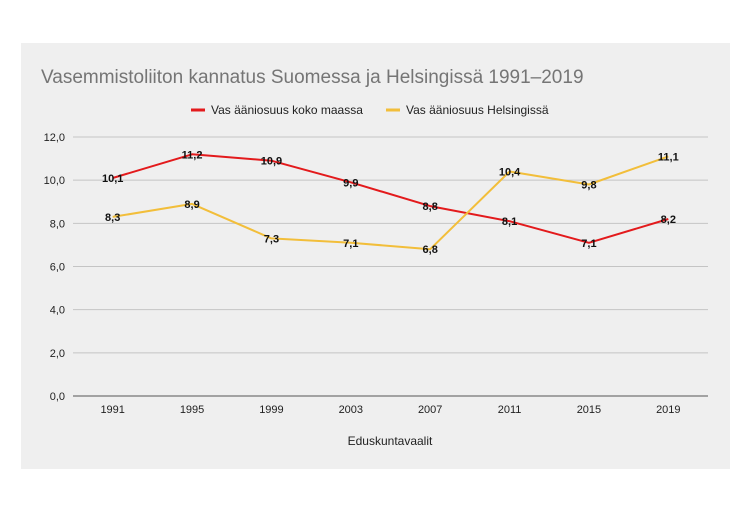  What do you see at coordinates (112, 218) in the screenshot?
I see `data-label: 8,3` at bounding box center [112, 218].